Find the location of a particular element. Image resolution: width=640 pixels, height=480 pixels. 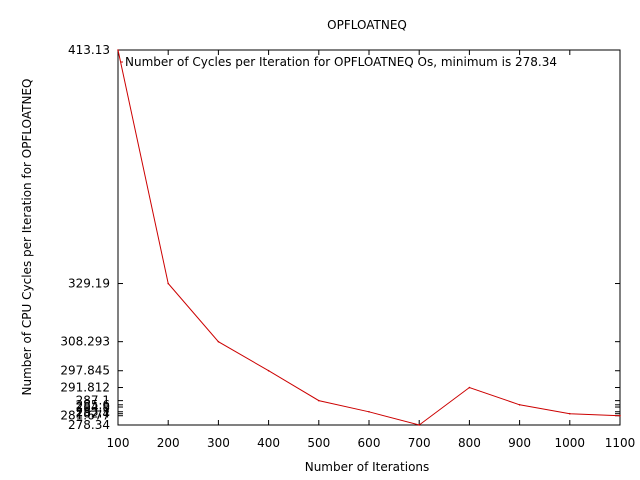

x-tick-label: 400 is located at coordinates (268, 443).